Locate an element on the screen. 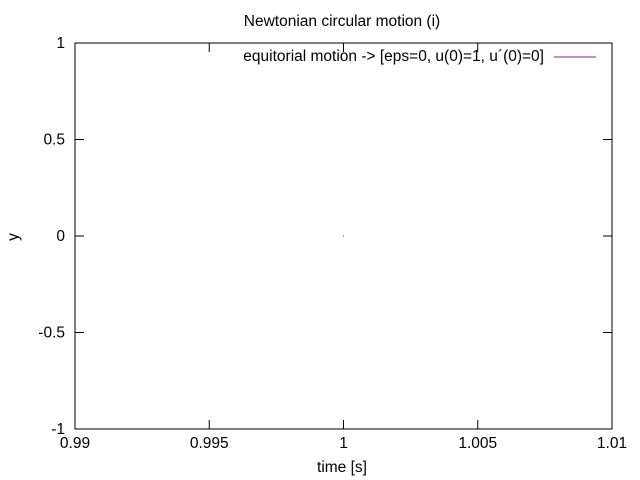  y-tick-label: -1 is located at coordinates (58, 429).